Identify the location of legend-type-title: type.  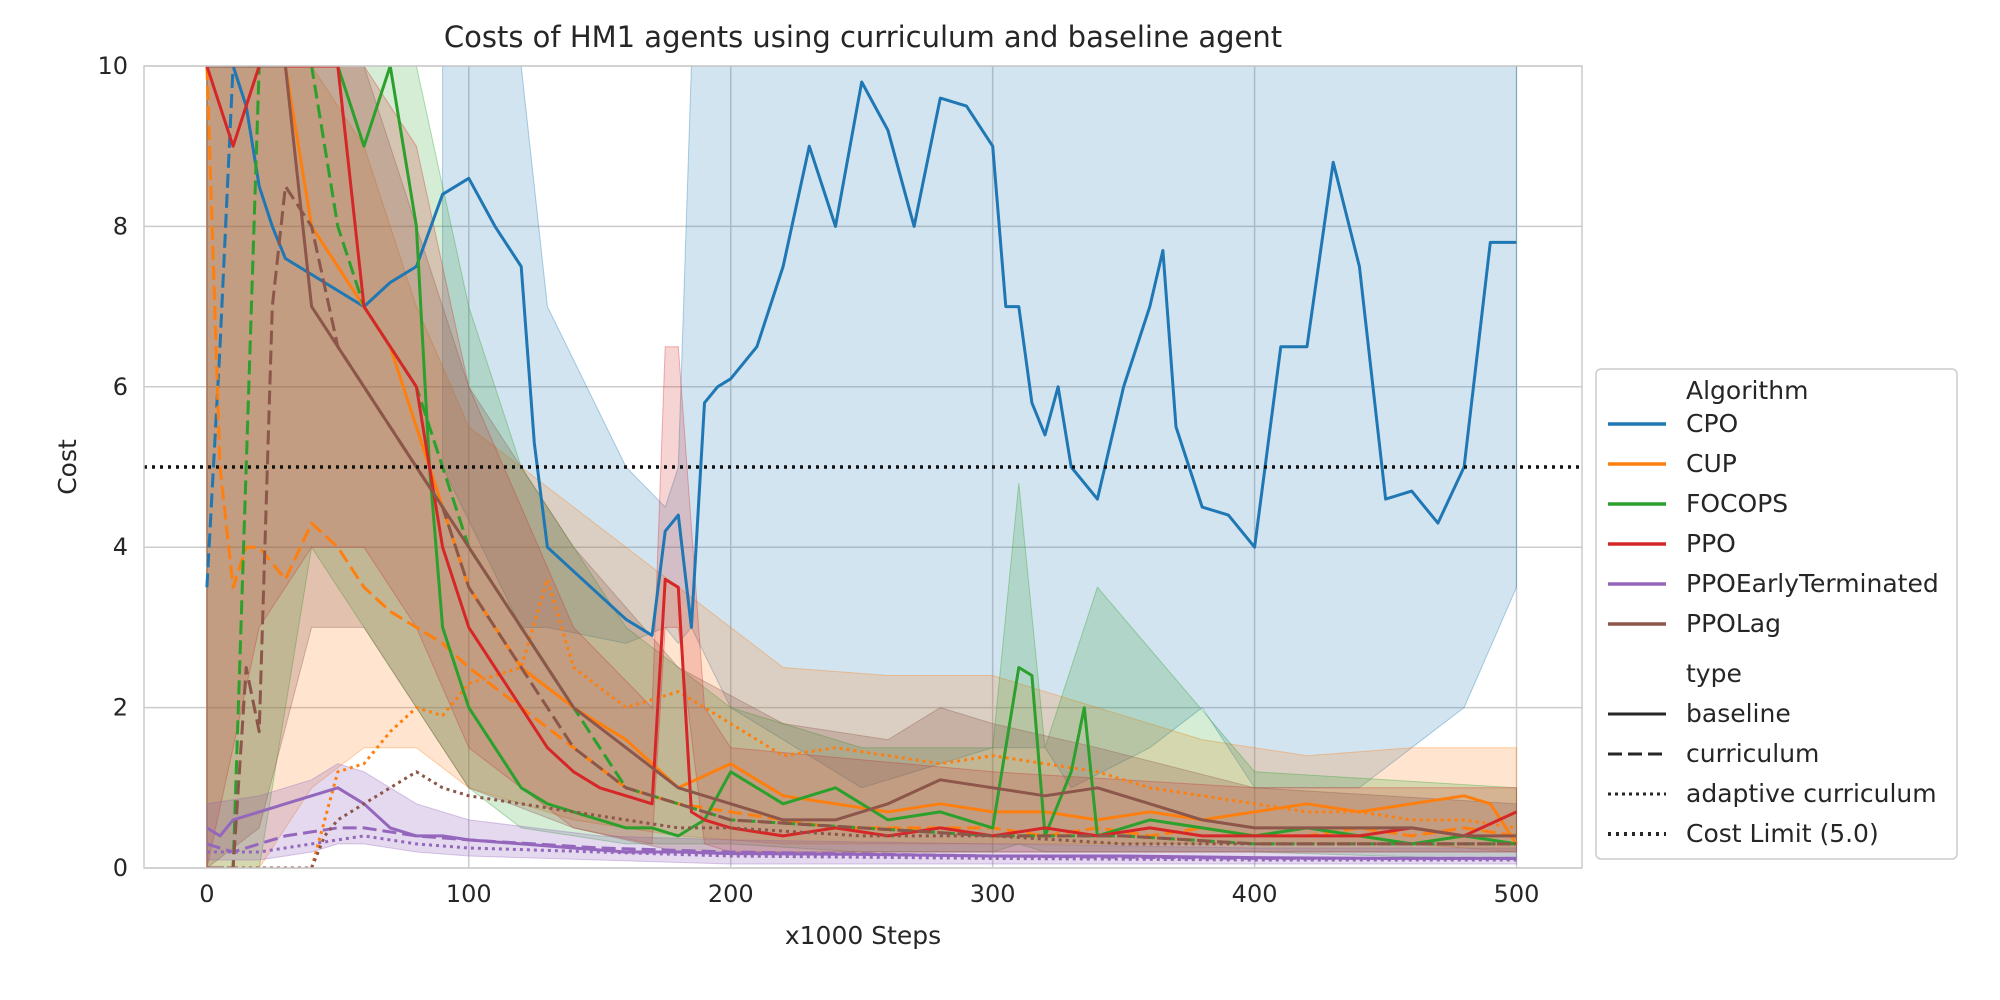
(1714, 673).